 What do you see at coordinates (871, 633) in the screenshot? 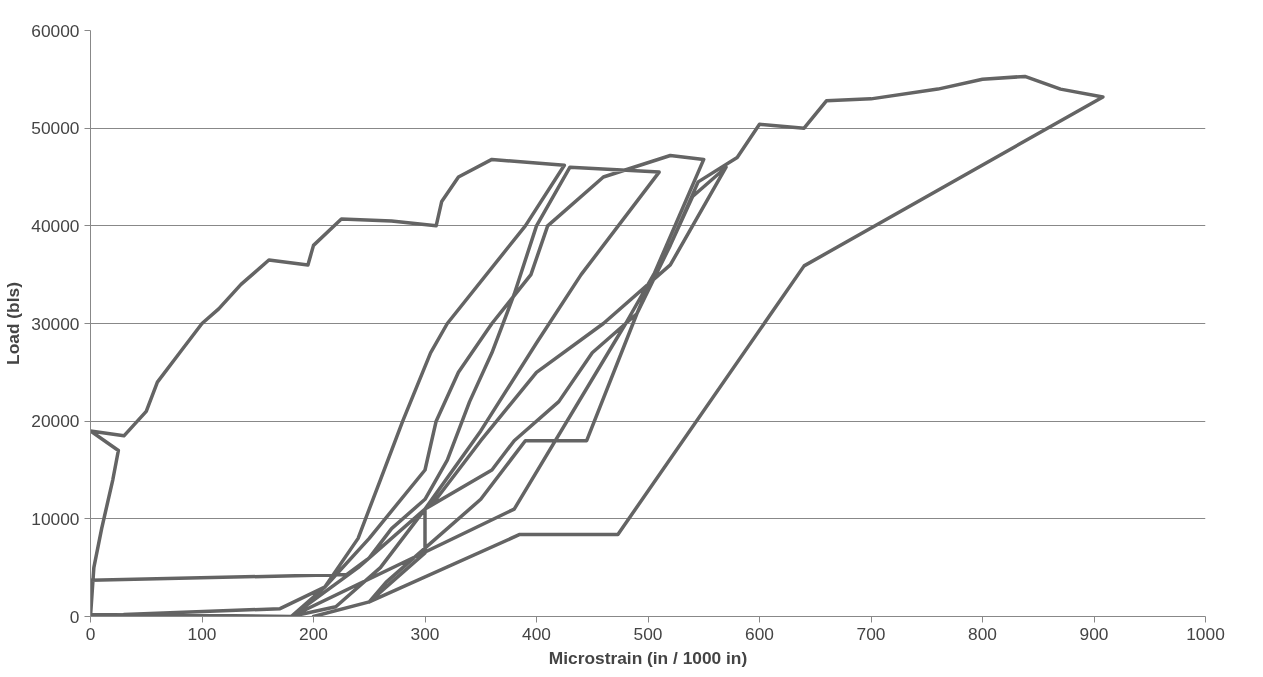
I see `x-tick-label: 700` at bounding box center [871, 633].